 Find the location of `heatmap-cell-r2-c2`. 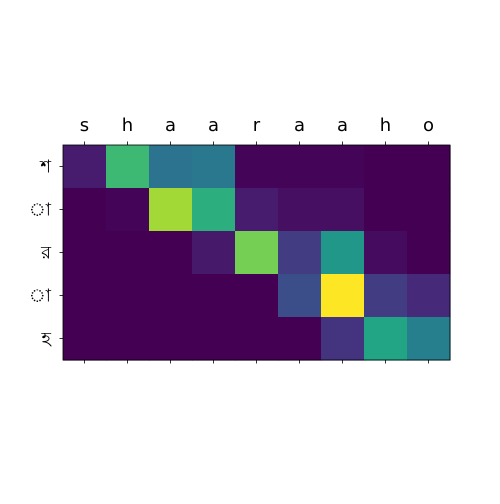

heatmap-cell-r2-c2 is located at coordinates (171, 253).